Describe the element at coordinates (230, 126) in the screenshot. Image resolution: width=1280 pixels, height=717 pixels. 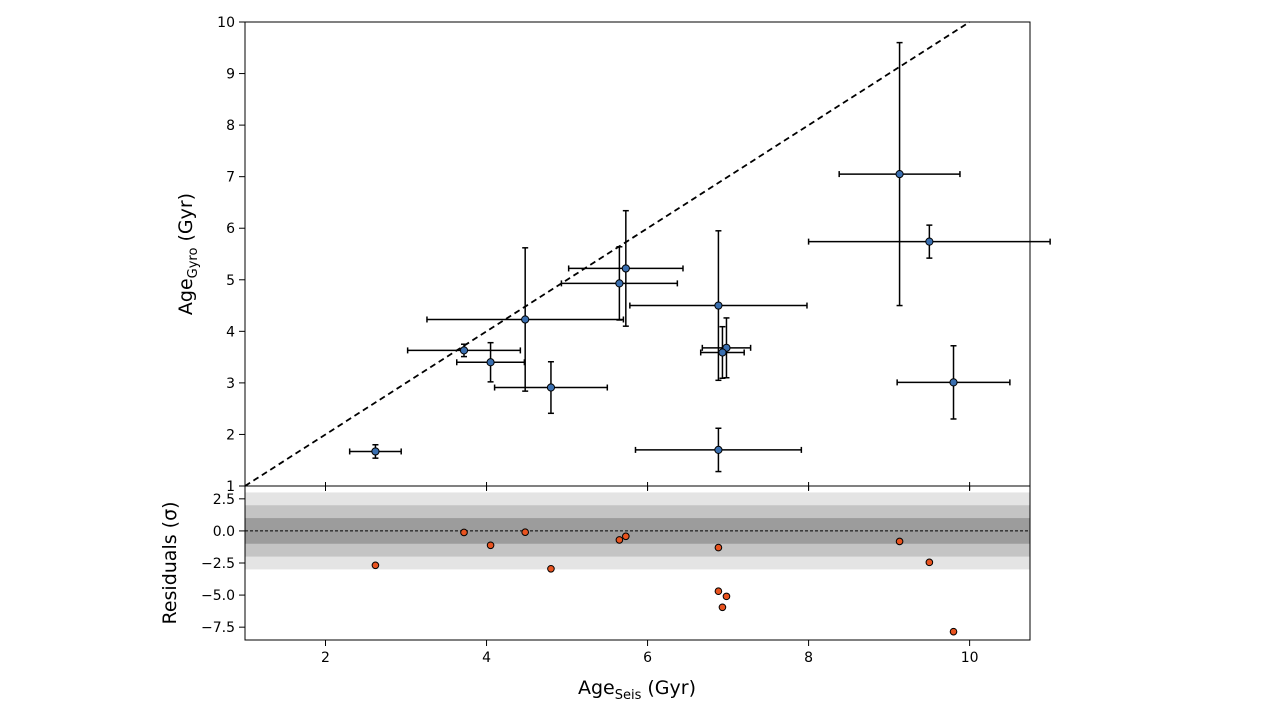
I see `top-y-tick-label: 8` at that location.